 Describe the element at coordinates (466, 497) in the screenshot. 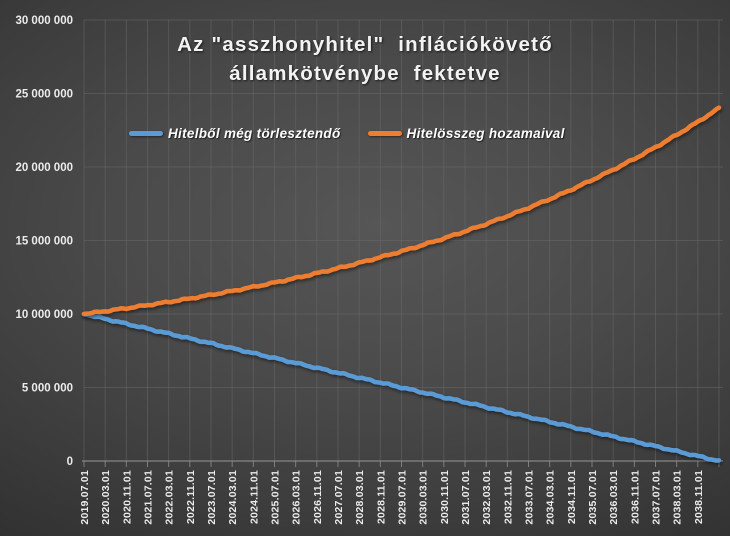

I see `x-axis-label: 2031.07.01` at that location.